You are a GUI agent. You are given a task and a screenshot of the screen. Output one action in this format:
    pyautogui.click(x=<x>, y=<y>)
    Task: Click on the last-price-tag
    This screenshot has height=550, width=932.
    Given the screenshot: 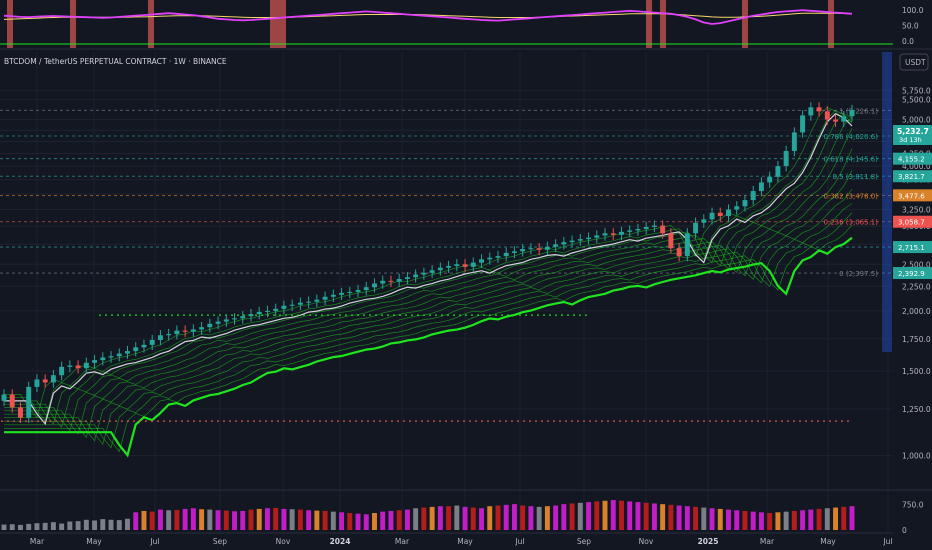 What is the action you would take?
    pyautogui.click(x=912, y=135)
    